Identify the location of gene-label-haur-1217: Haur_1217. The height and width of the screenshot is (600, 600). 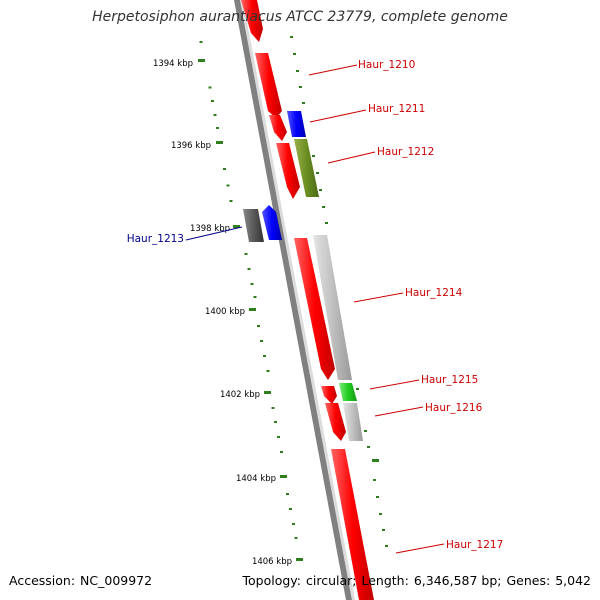
(474, 545).